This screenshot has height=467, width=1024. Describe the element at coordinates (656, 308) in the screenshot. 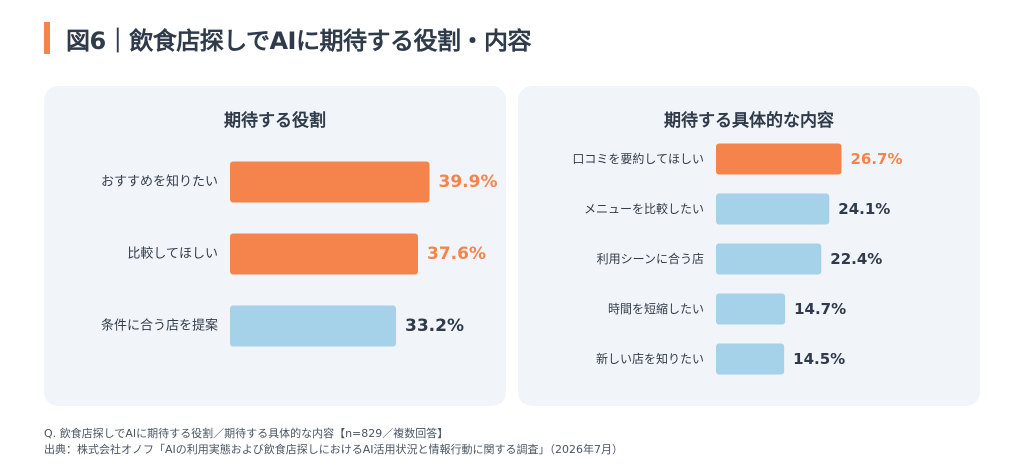

I see `category-label: 時間を短縮したい` at that location.